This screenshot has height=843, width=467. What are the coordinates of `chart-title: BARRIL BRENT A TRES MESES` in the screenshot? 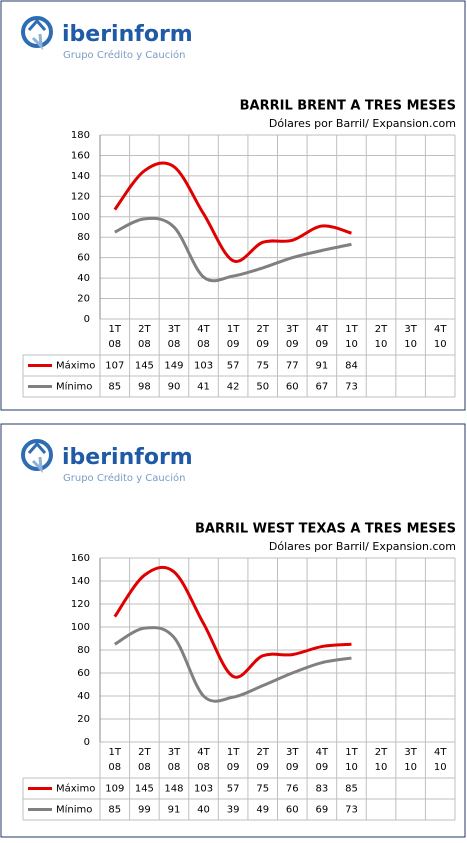 It's located at (348, 106).